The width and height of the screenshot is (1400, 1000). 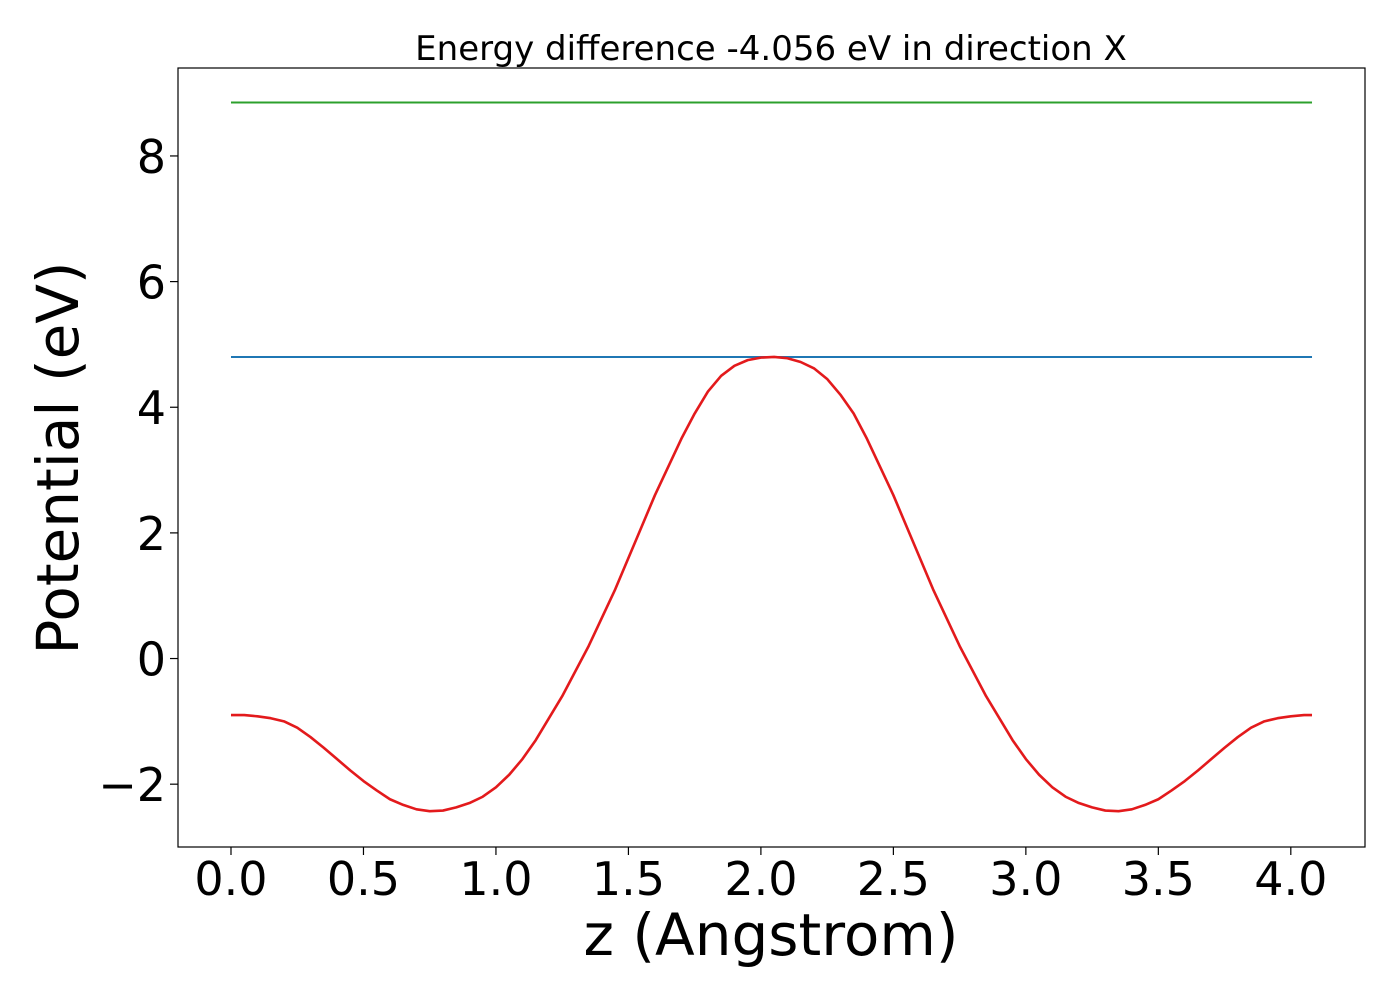 I want to click on x-axis-ticks: 0.0 0.5 1.0 1.5 2.0 2.5 3.0 3.5 4.0, so click(x=760, y=876).